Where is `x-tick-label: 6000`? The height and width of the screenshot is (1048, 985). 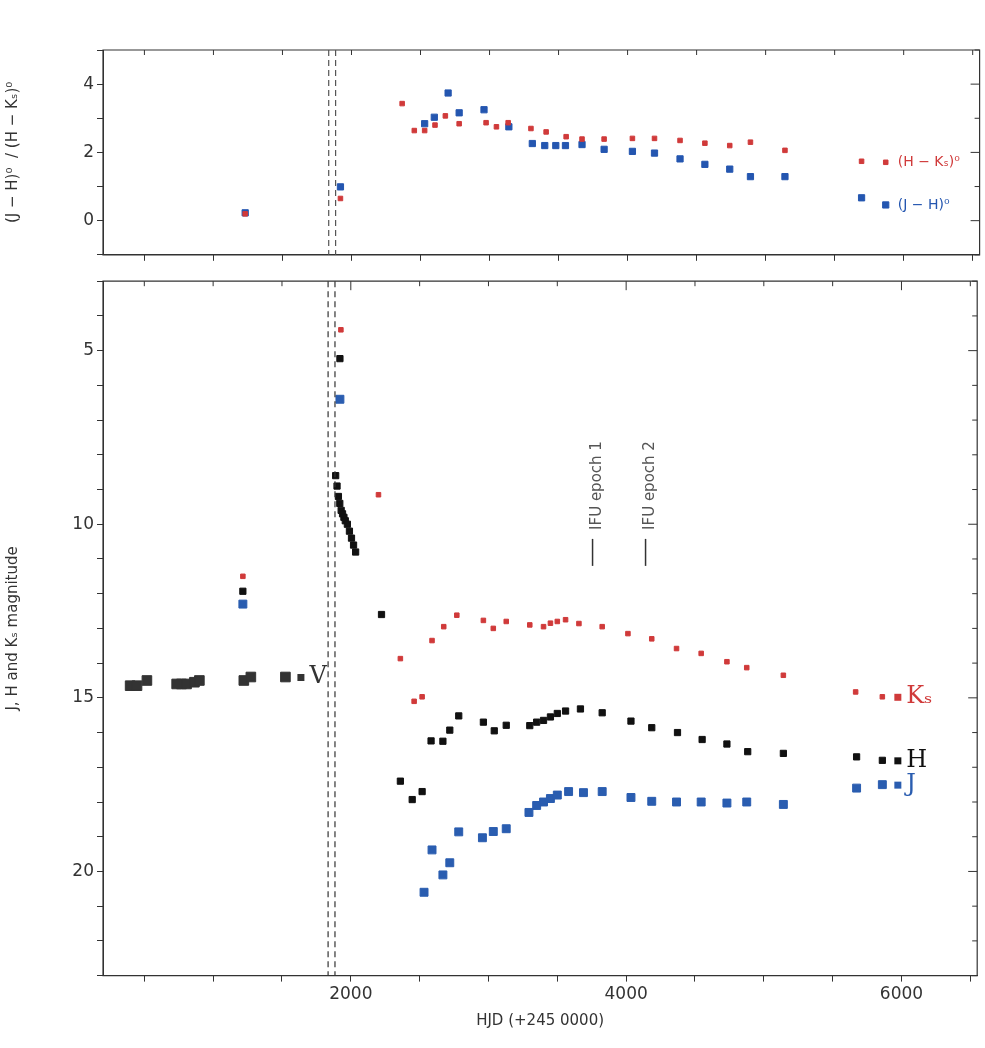
x-tick-label: 6000 is located at coordinates (901, 993).